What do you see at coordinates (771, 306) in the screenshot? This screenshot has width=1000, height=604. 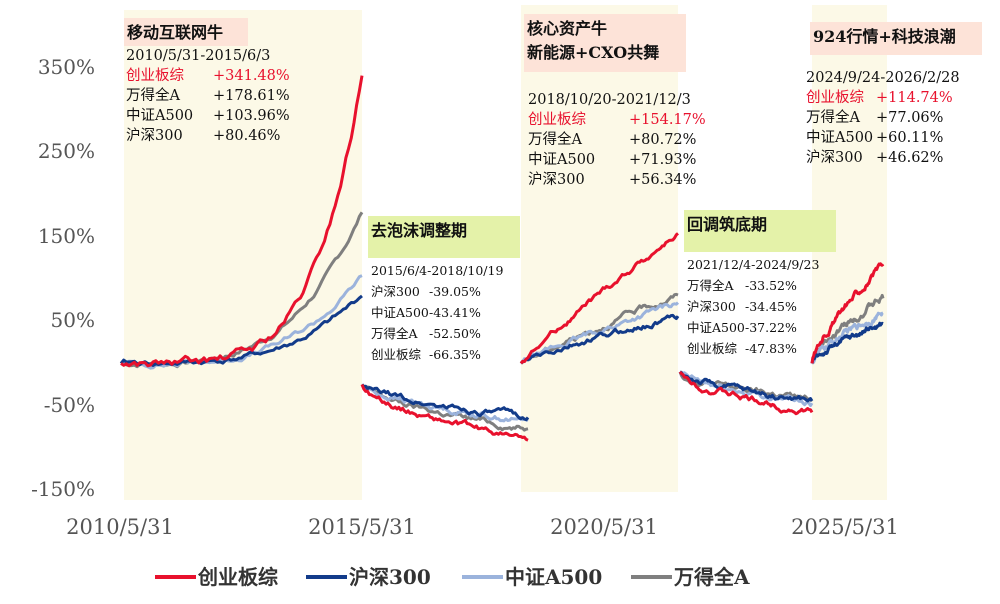 I see `period-stat-value: -34.45%` at bounding box center [771, 306].